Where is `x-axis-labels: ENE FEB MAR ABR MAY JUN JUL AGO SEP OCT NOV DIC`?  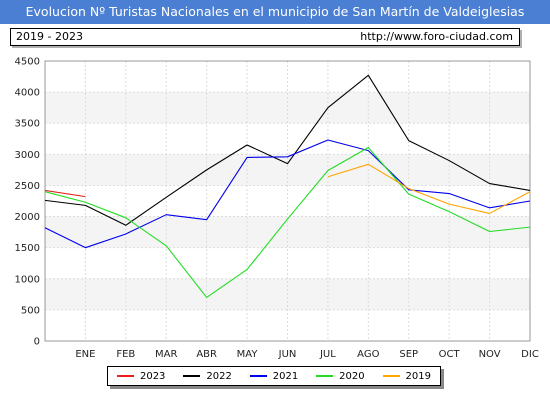 x-axis-labels: ENE FEB MAR ABR MAY JUN JUL AGO SEP OCT NOV DIC is located at coordinates (306, 354).